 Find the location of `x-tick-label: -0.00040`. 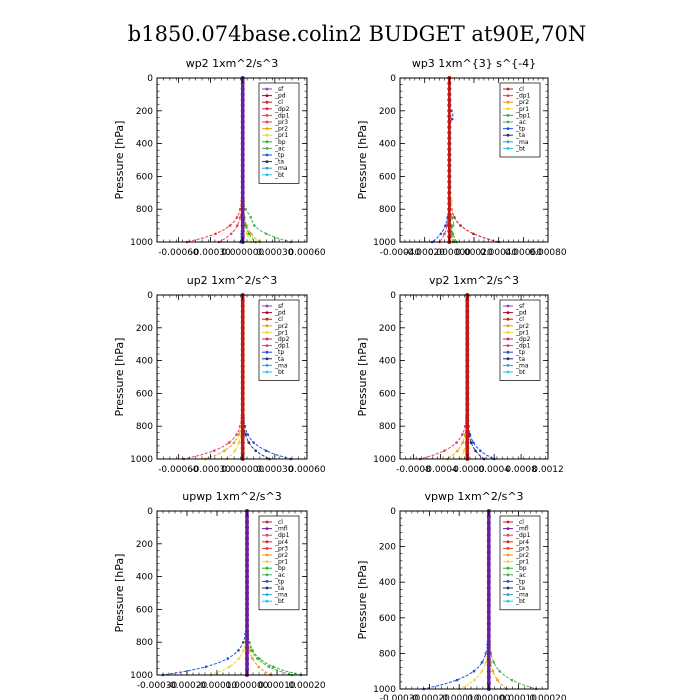

x-tick-label: -0.00040 is located at coordinates (400, 253).